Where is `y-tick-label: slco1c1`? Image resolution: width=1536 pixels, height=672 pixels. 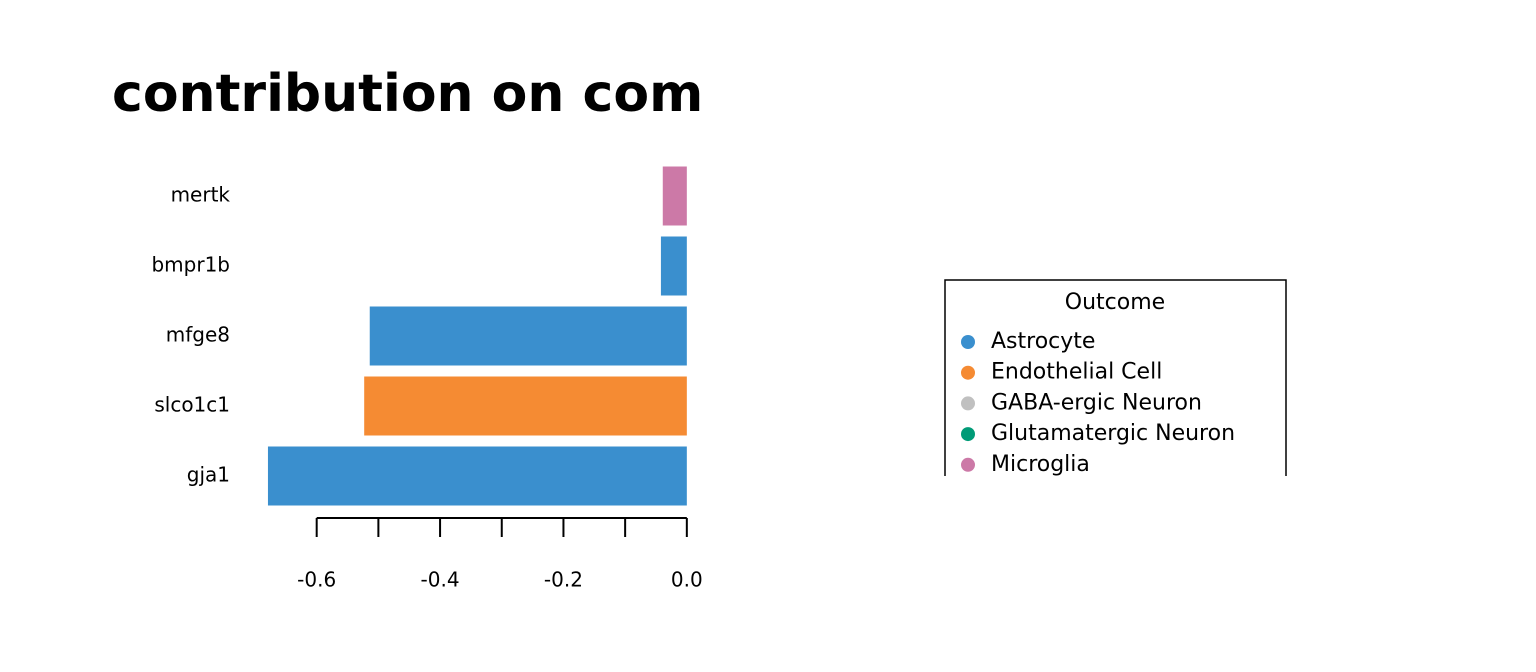 y-tick-label: slco1c1 is located at coordinates (192, 405).